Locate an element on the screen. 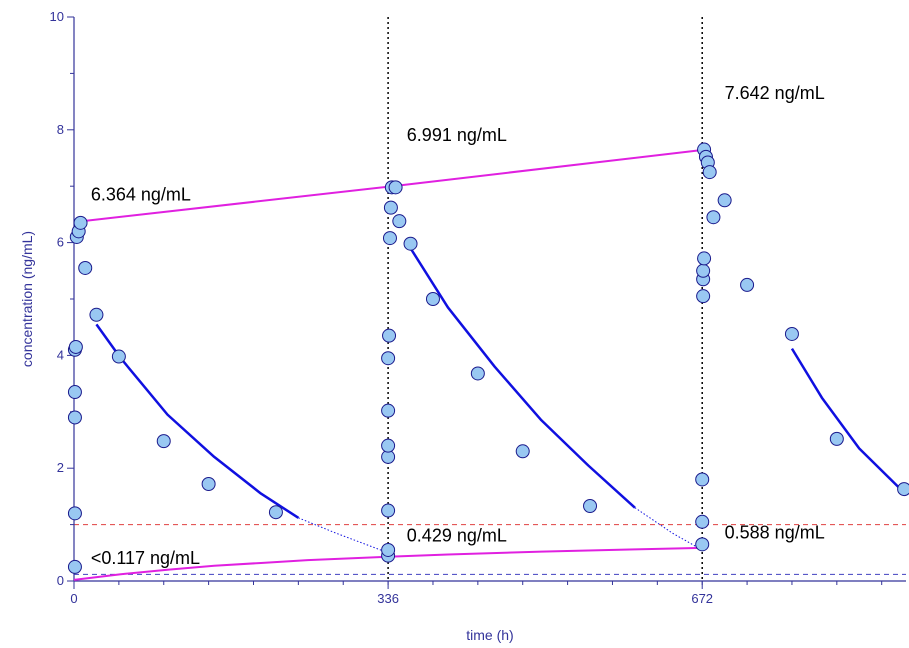  x-tick-label: 672 is located at coordinates (702, 598).